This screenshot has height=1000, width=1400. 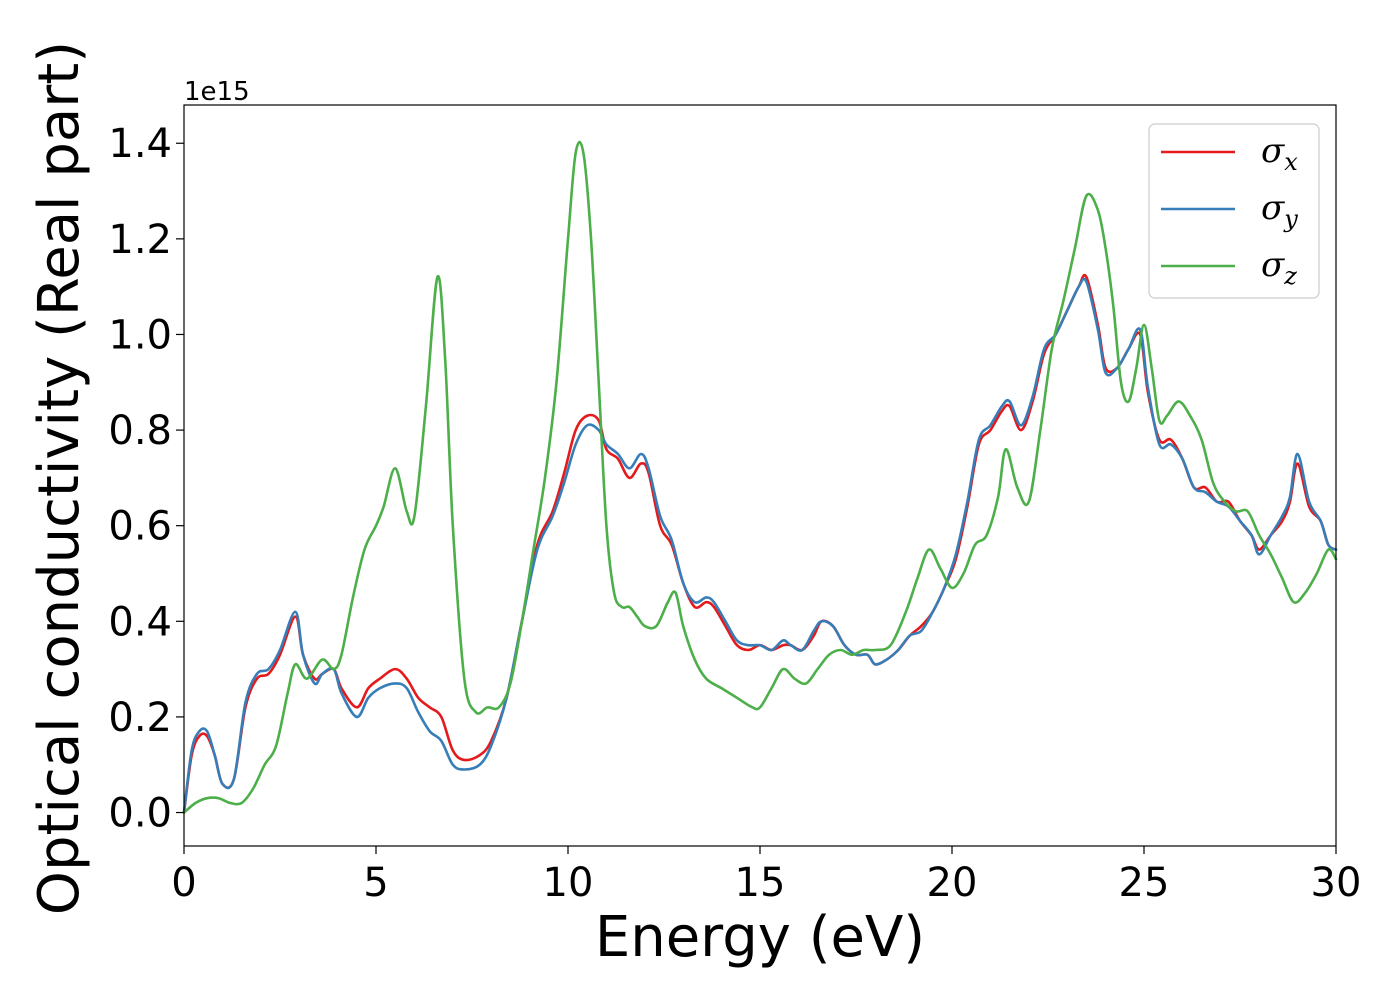 I want to click on y-tick-label: 0.6, so click(x=140, y=527).